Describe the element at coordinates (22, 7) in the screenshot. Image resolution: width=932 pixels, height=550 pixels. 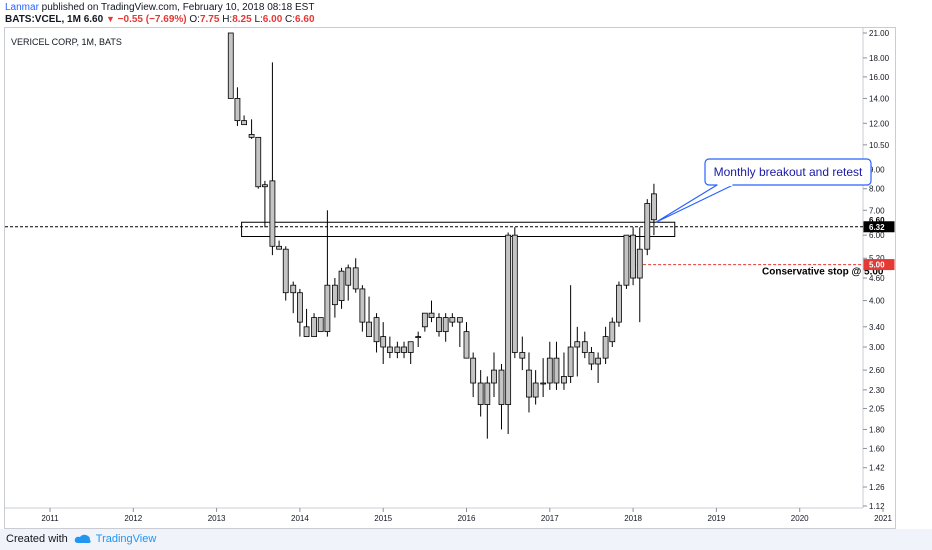
I see `author-link: Lanmar` at that location.